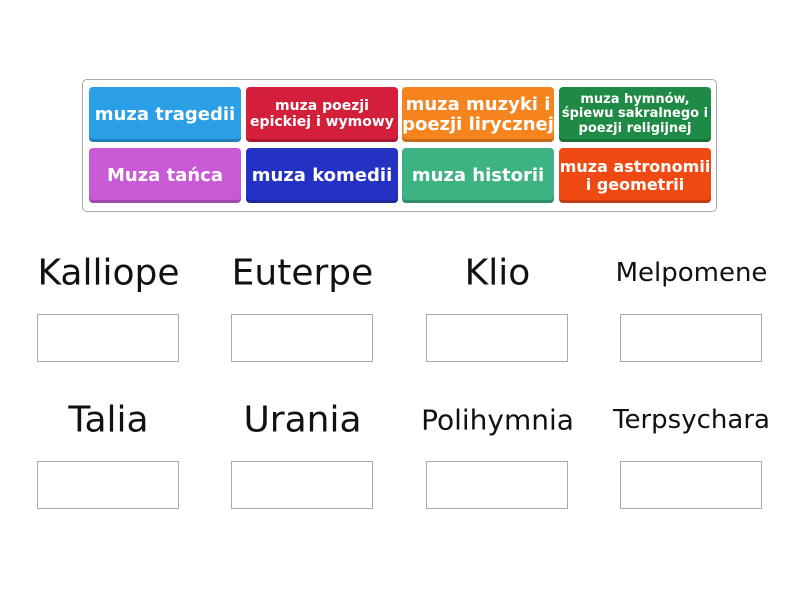 Image resolution: width=800 pixels, height=600 pixels. Describe the element at coordinates (165, 175) in the screenshot. I see `answer-tile: Muza tańca` at that location.